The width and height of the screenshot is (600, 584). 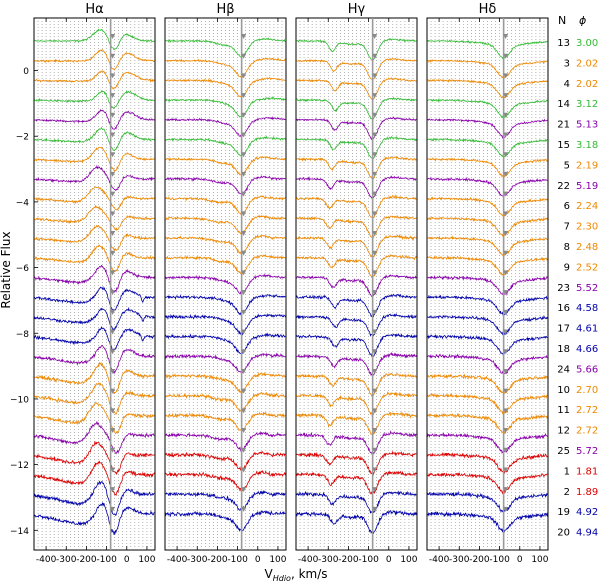 I want to click on table-n-value: 16, so click(x=563, y=308).